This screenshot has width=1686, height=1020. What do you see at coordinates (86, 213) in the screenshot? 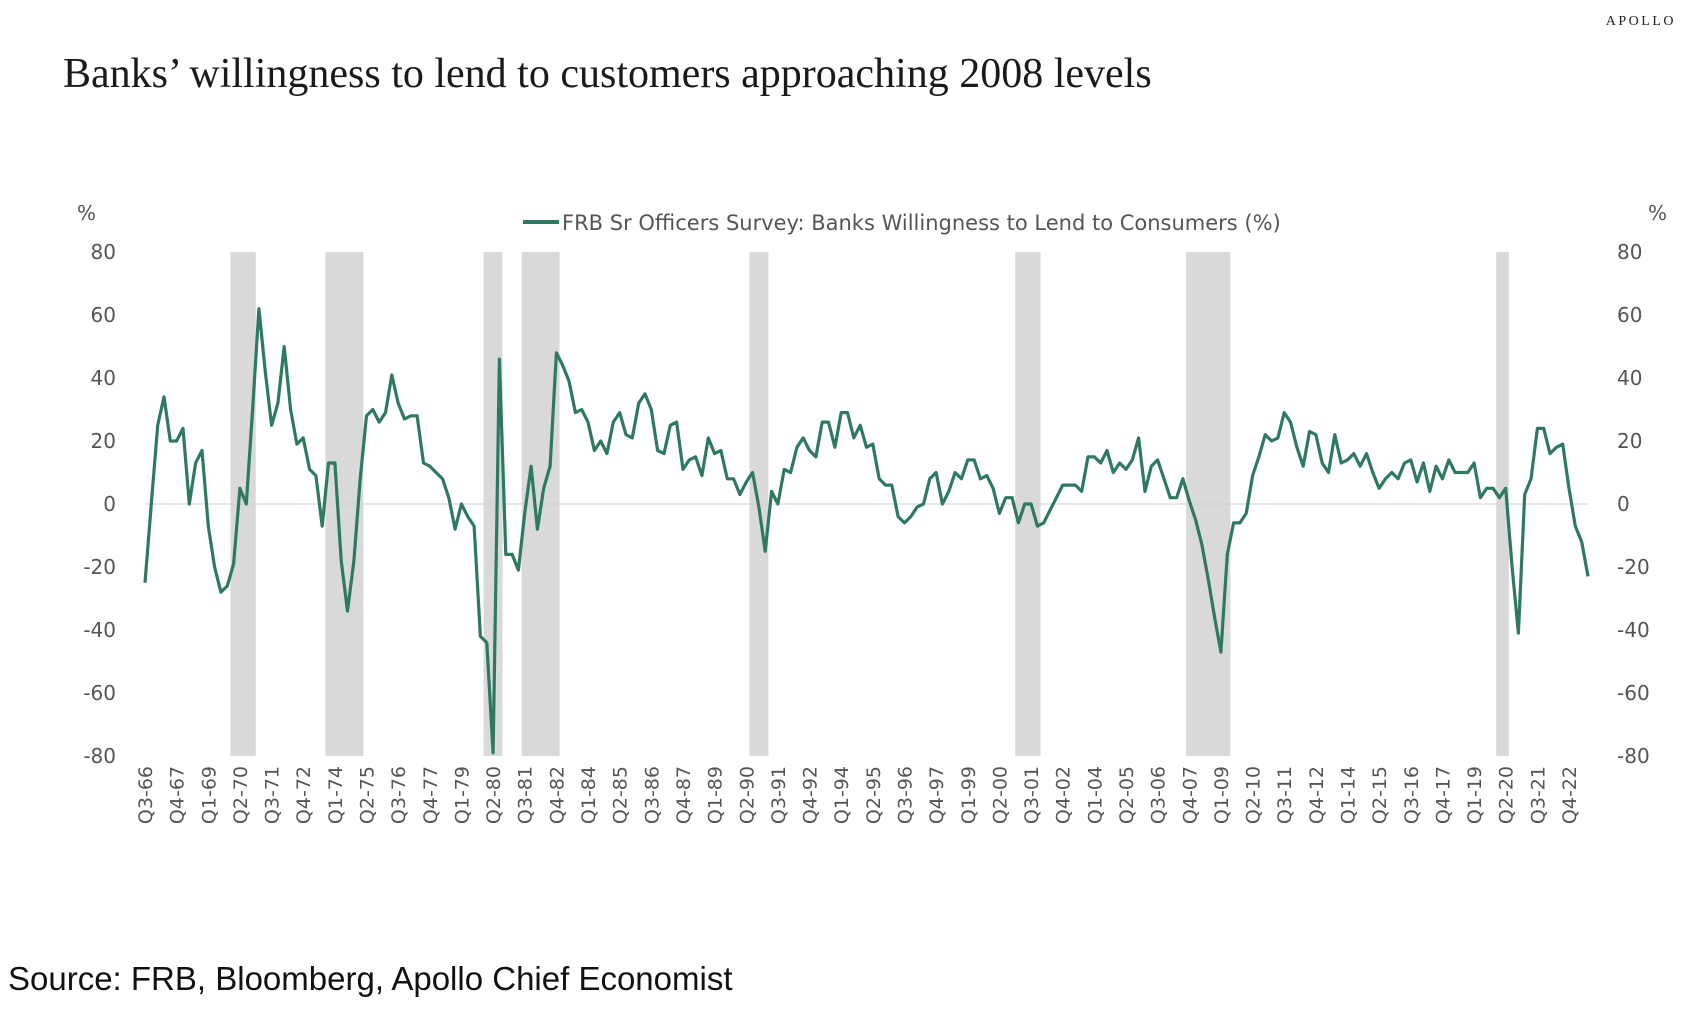
I see `left-axis-unit: %` at bounding box center [86, 213].